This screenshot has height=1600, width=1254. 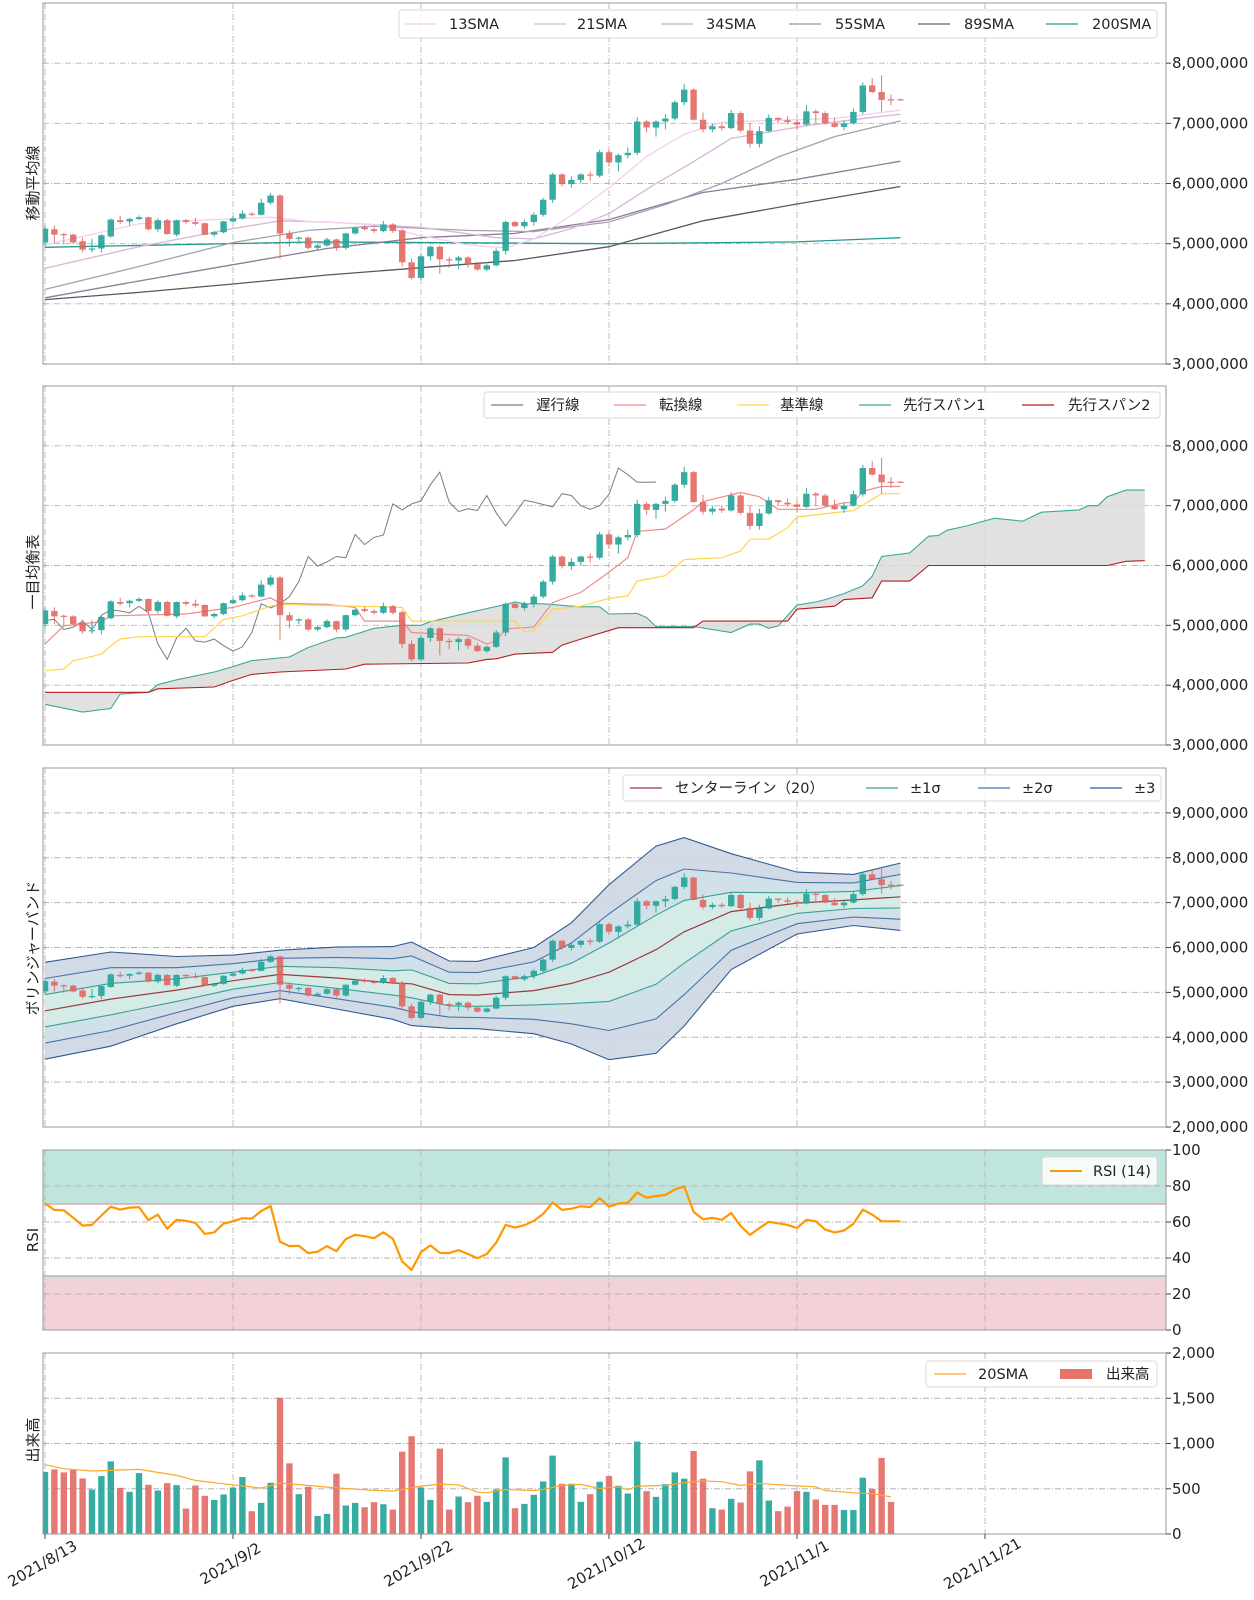 I want to click on senkou-span1-line, so click(x=594, y=601).